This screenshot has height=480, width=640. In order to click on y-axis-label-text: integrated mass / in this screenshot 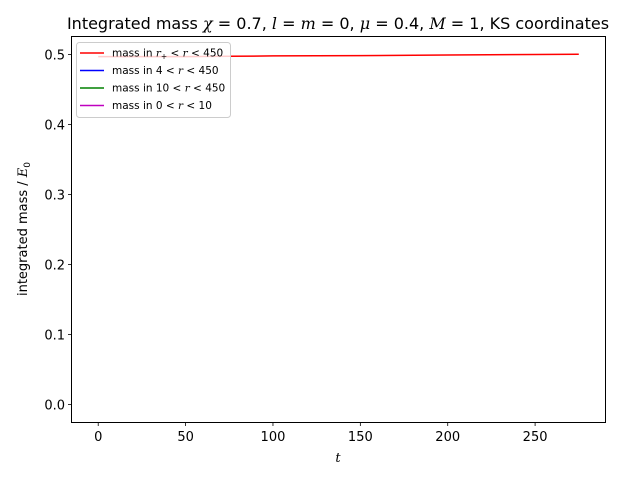, I will do `click(23, 236)`.